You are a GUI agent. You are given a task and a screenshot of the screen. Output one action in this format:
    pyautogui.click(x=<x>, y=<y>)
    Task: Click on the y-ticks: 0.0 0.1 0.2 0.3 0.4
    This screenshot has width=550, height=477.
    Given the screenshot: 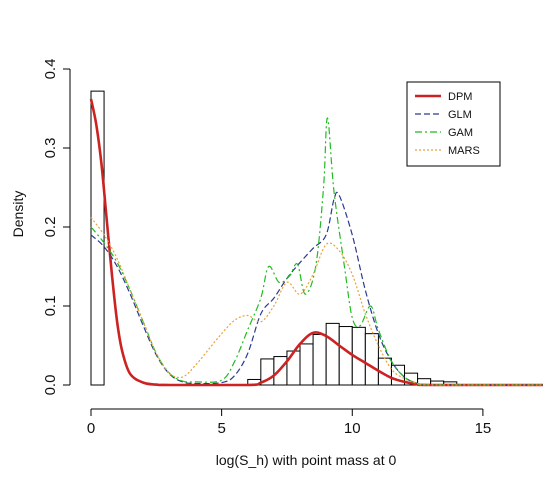 What is the action you would take?
    pyautogui.click(x=56, y=227)
    